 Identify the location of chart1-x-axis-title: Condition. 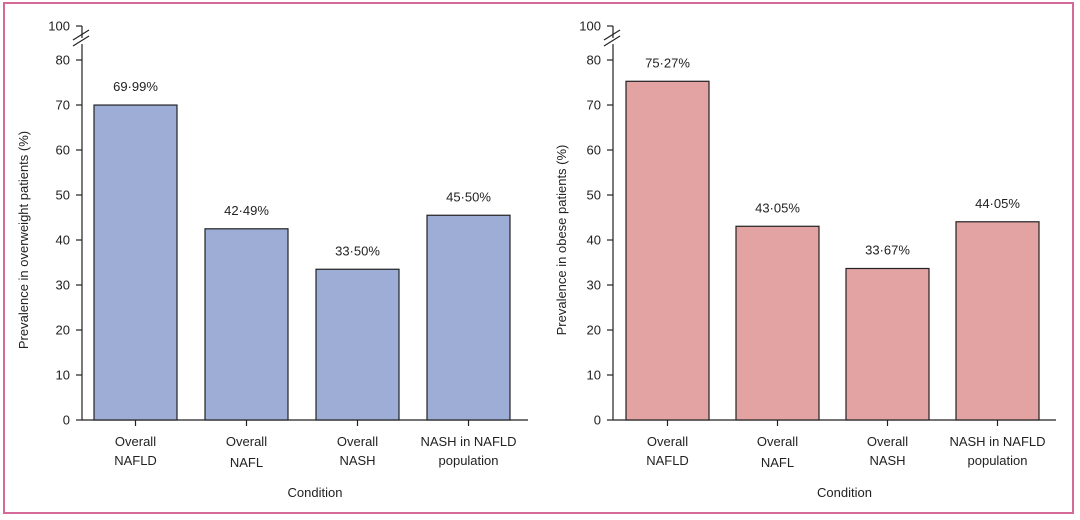
(315, 492).